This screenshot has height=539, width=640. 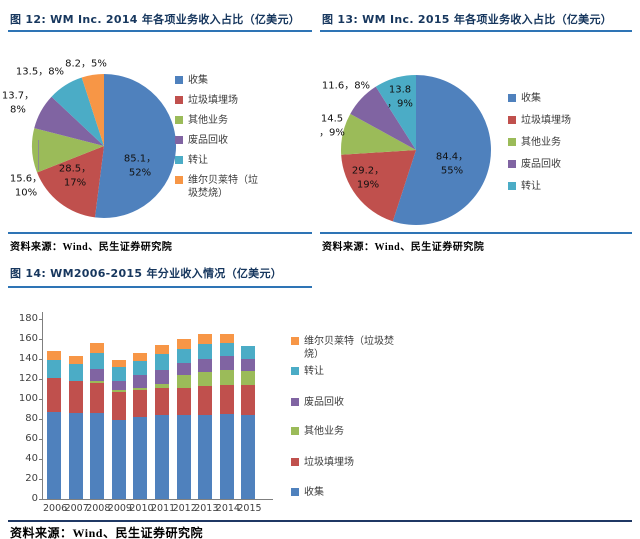 I want to click on pie-chart-2015, so click(x=416, y=150).